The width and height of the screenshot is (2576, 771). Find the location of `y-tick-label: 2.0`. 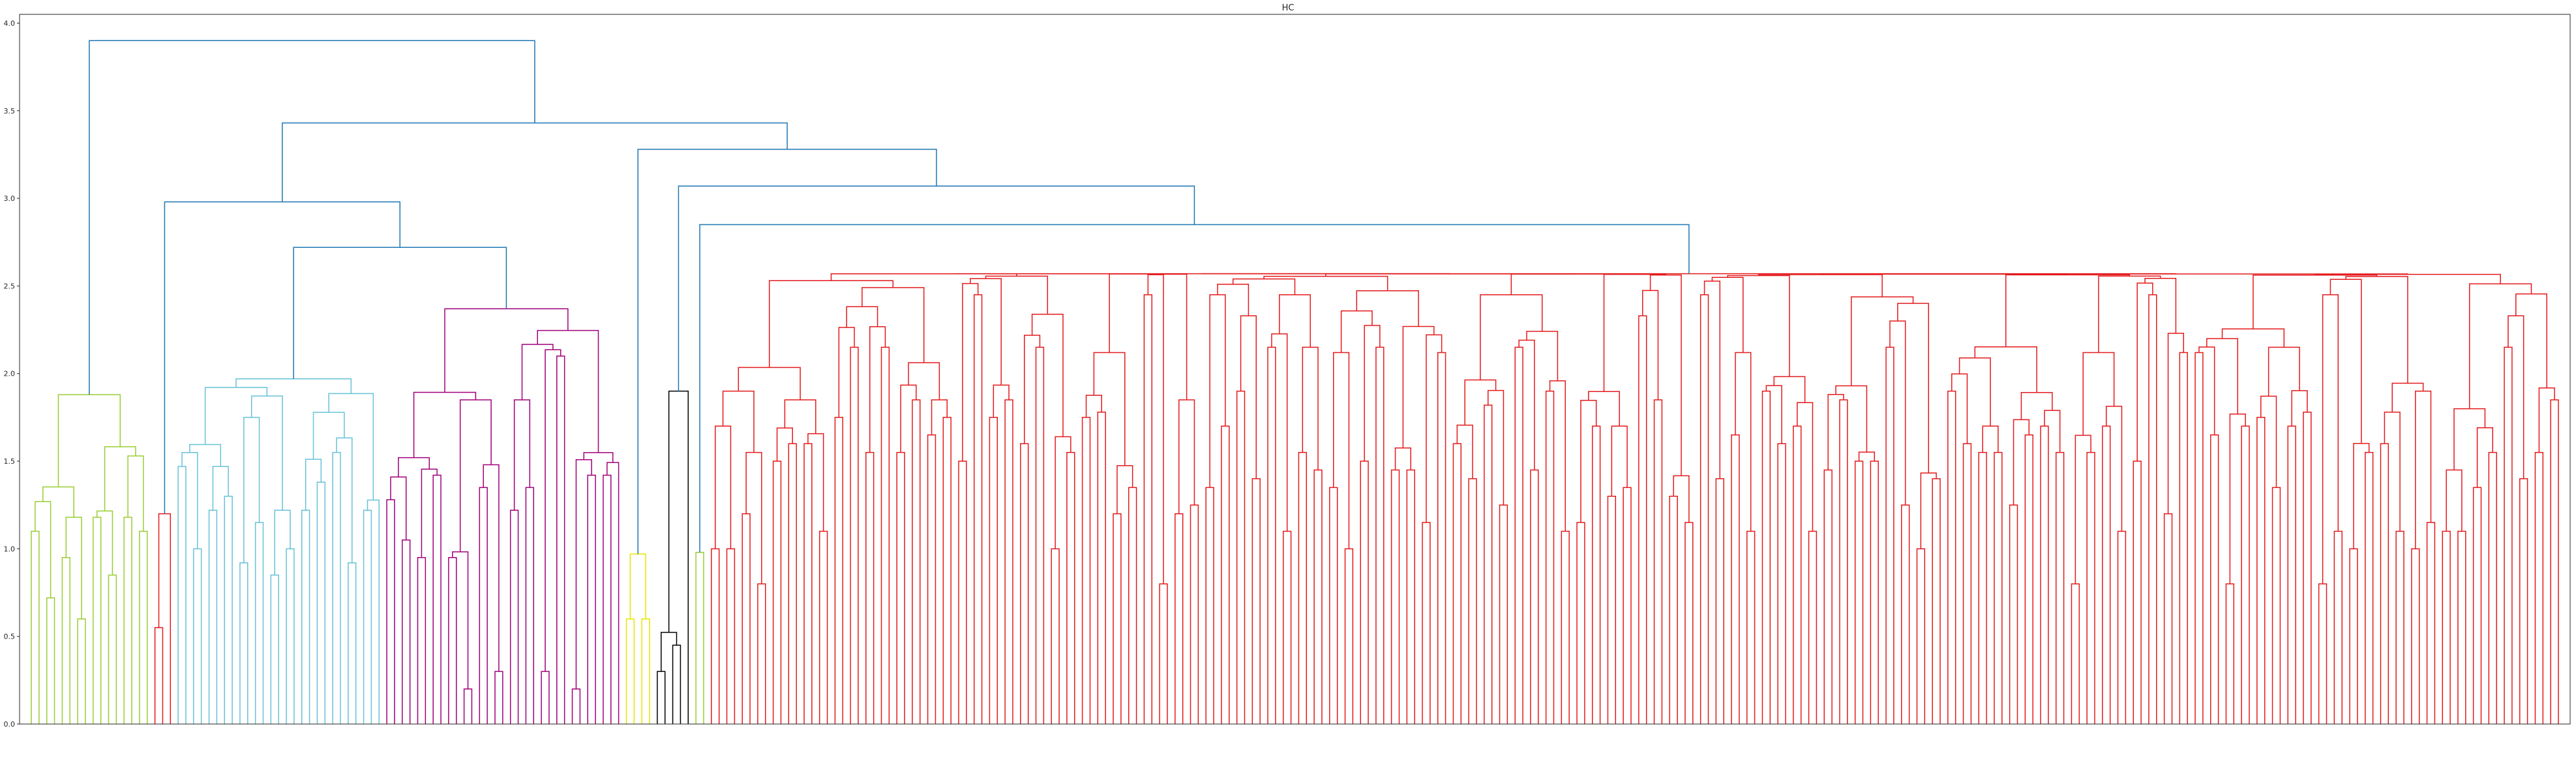

y-tick-label: 2.0 is located at coordinates (10, 374).